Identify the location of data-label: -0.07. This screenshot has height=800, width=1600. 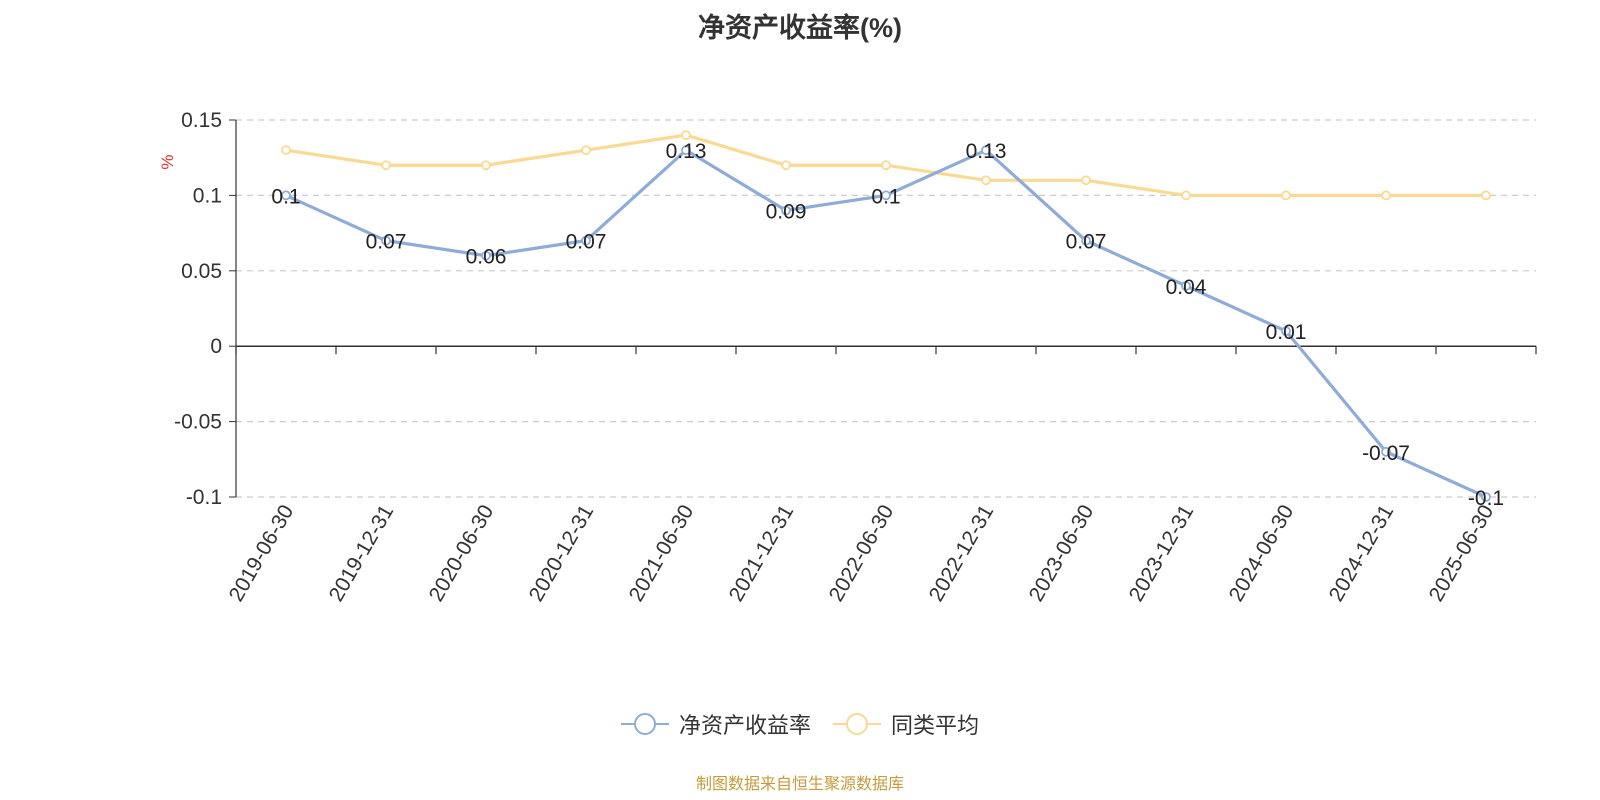
(1386, 453).